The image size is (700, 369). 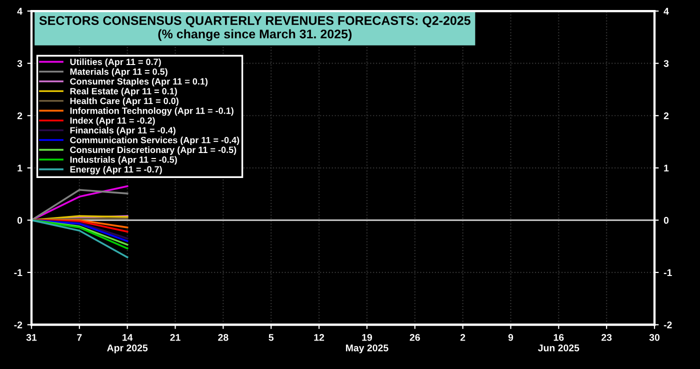 I want to click on x-tick-label: 19 May 2025, so click(x=367, y=344).